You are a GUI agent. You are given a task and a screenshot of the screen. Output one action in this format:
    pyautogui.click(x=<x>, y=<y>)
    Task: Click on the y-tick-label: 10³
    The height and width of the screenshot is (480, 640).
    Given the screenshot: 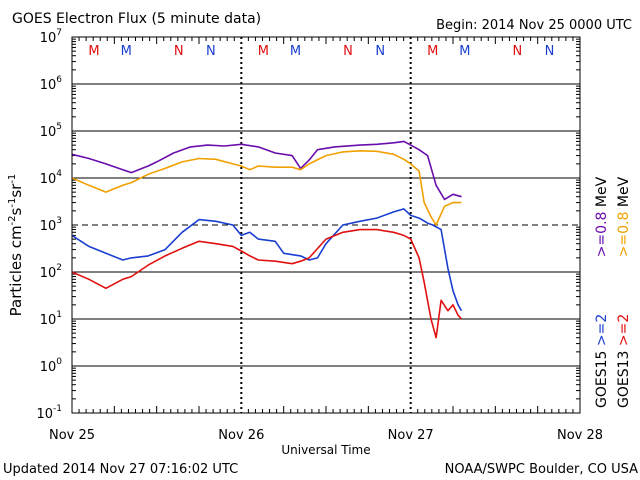 What is the action you would take?
    pyautogui.click(x=51, y=225)
    